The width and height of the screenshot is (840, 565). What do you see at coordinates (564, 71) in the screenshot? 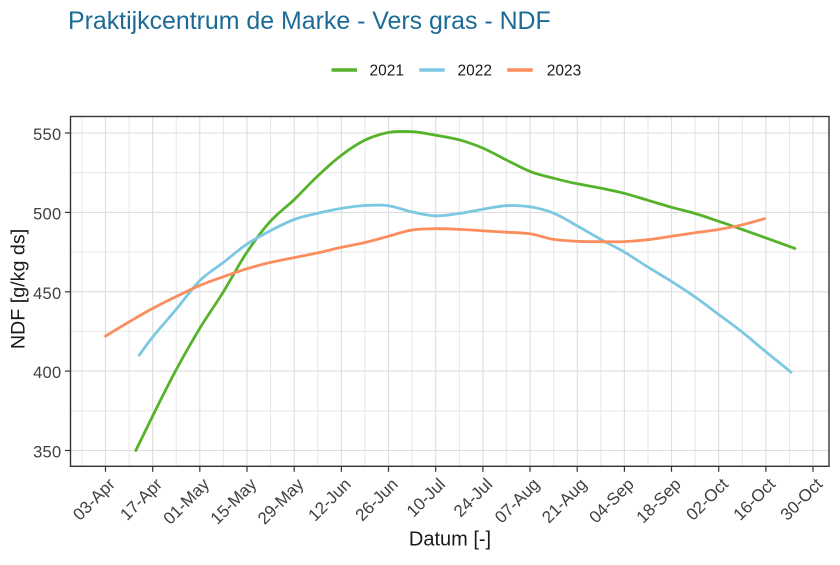
I see `svg-text: 2023` at bounding box center [564, 71].